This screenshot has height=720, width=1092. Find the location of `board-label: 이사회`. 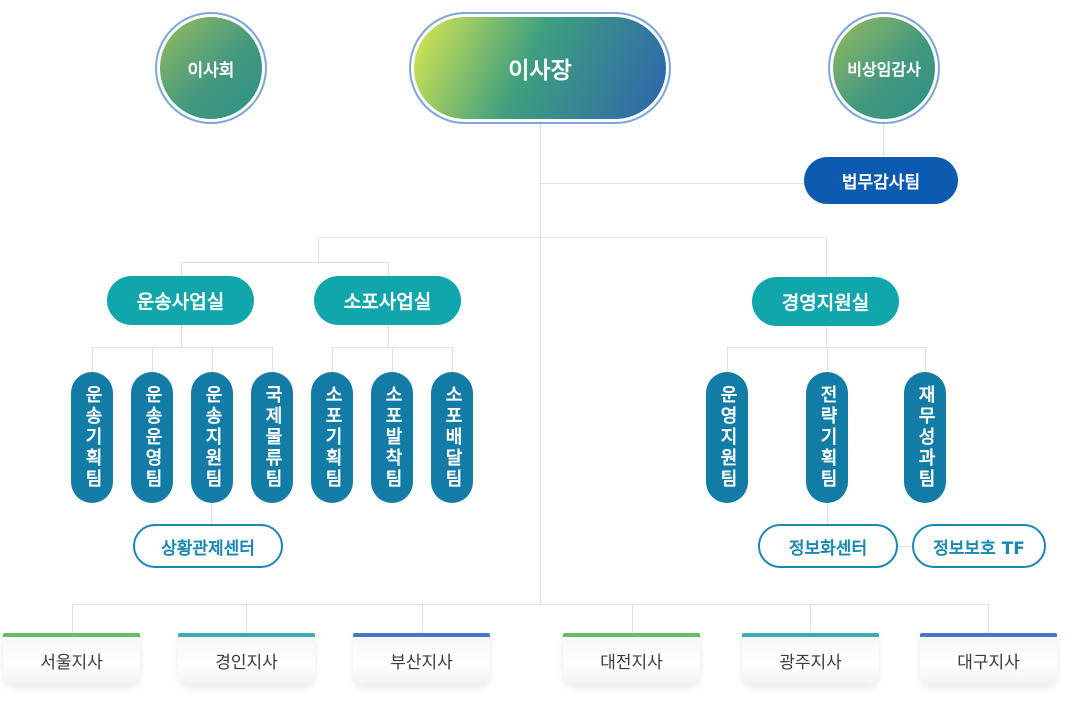

board-label: 이사회 is located at coordinates (211, 70).